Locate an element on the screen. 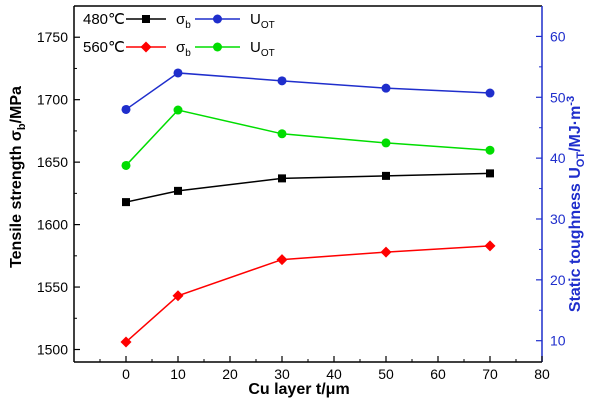 The image size is (600, 403). x-tick-label: 10 is located at coordinates (178, 374).